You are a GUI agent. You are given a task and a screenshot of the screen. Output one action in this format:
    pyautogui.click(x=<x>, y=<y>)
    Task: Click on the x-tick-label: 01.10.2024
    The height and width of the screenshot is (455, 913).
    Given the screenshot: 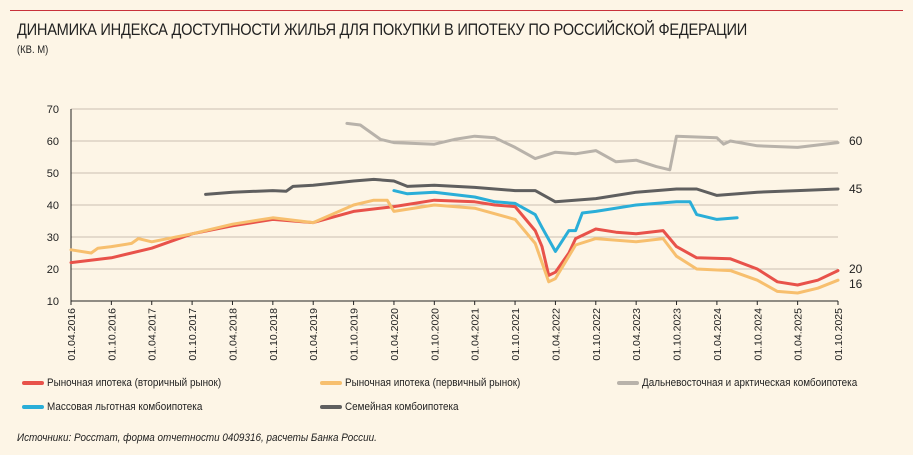 What is the action you would take?
    pyautogui.click(x=758, y=334)
    